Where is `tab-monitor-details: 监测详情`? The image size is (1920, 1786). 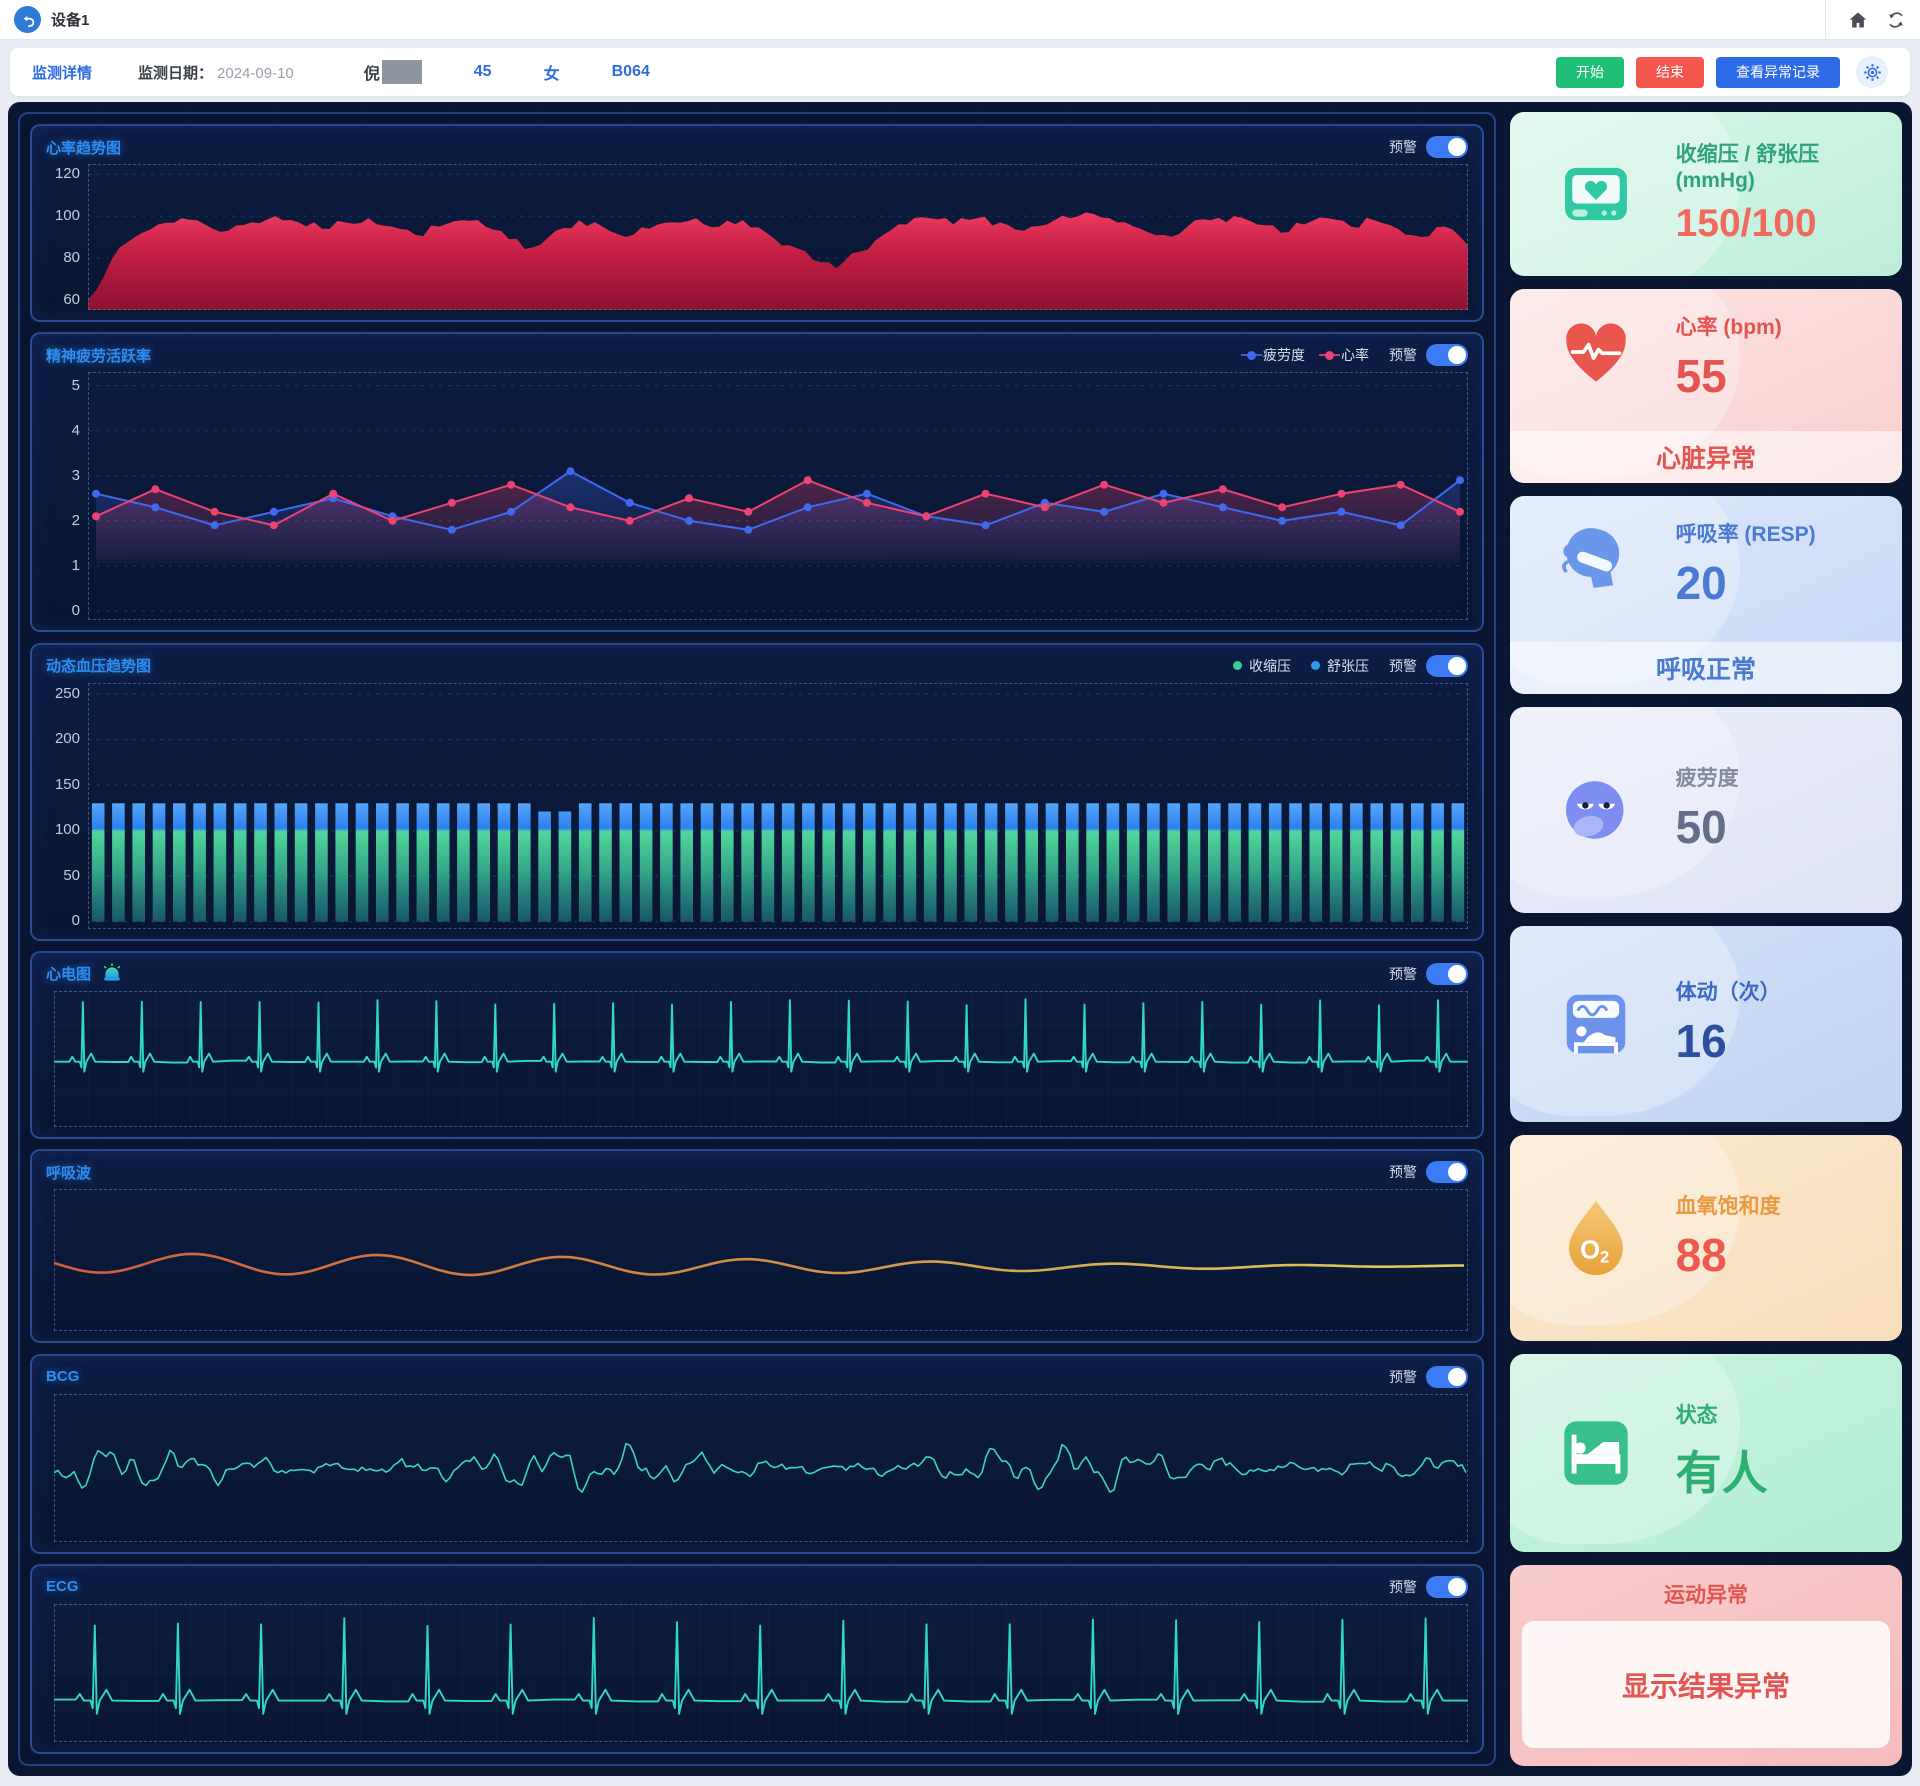
tab-monitor-details: 监测详情 is located at coordinates (62, 73).